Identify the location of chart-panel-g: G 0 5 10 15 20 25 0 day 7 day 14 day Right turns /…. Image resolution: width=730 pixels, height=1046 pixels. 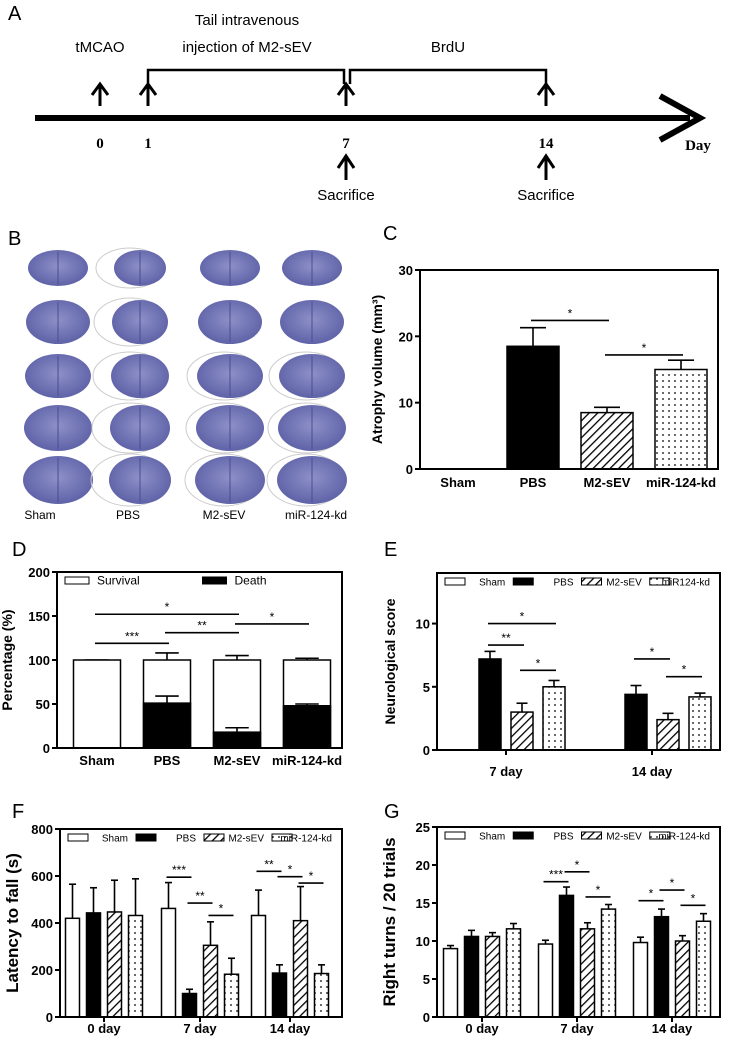
(550, 918).